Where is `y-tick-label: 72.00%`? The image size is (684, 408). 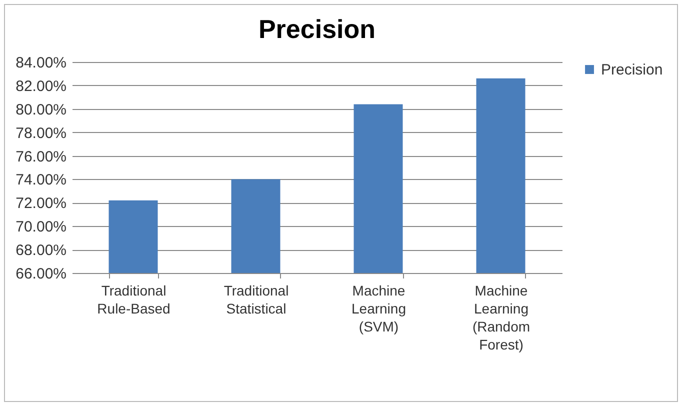
y-tick-label: 72.00% is located at coordinates (41, 203).